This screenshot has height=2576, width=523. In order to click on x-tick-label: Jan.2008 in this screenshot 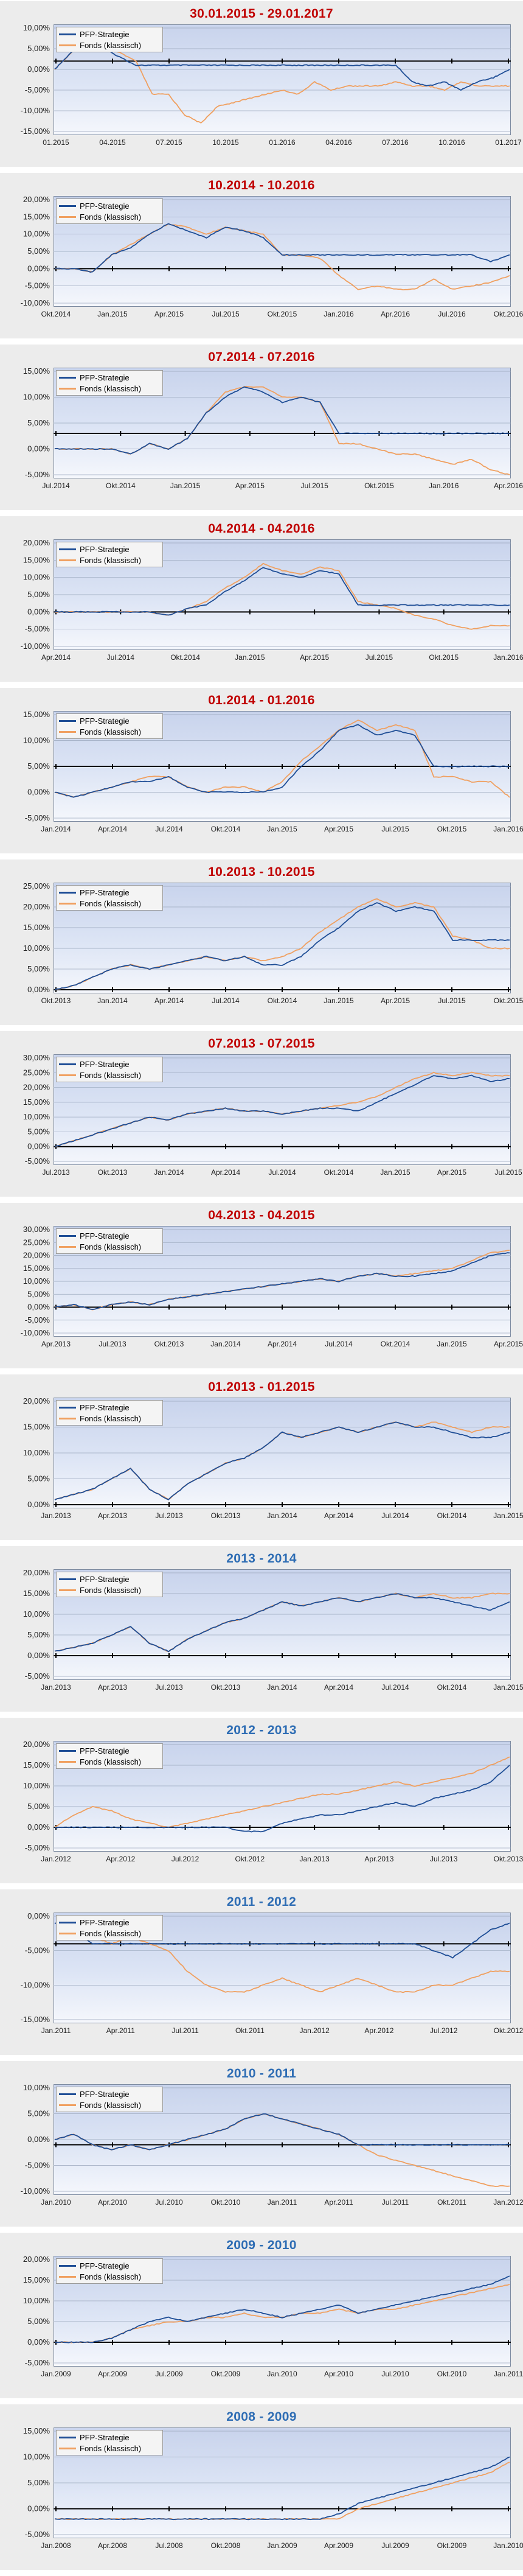, I will do `click(56, 2545)`.